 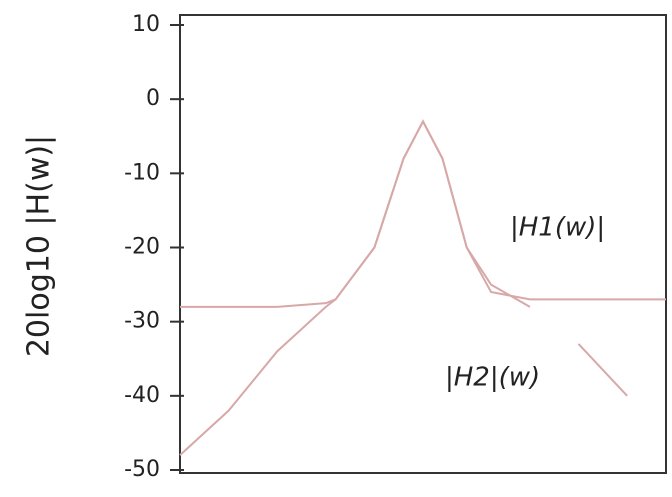 What do you see at coordinates (142, 172) in the screenshot?
I see `y-tick-label: -10` at bounding box center [142, 172].